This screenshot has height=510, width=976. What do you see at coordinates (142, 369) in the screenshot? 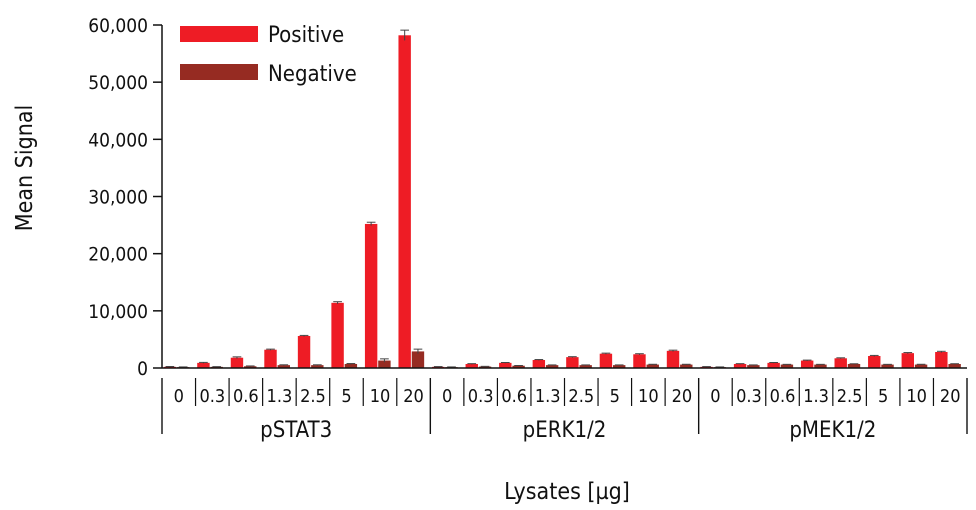
I see `y-tick-label: 0` at bounding box center [142, 369].